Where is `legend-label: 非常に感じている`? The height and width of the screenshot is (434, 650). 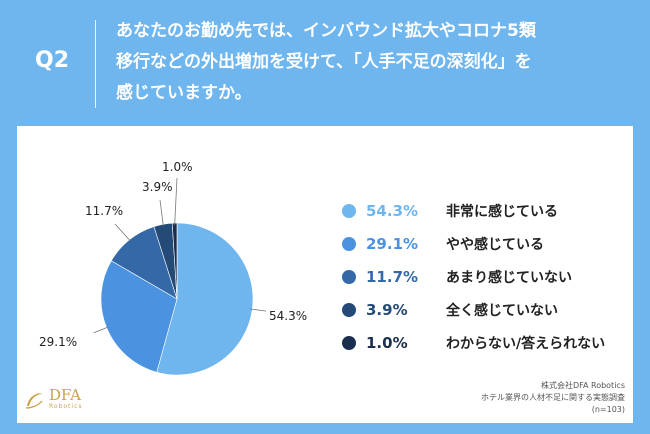
legend-label: 非常に感じている is located at coordinates (502, 211).